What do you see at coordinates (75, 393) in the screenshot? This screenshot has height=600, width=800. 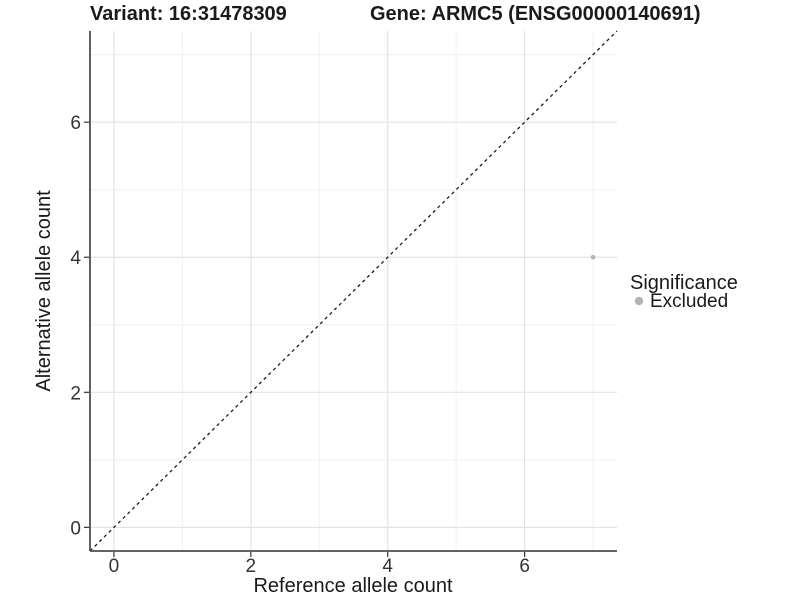 I see `y-tick-label: 2` at bounding box center [75, 393].